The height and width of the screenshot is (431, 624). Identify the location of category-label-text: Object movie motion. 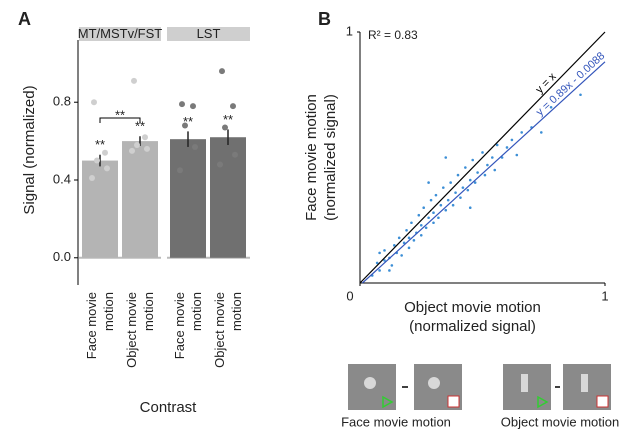
(228, 330).